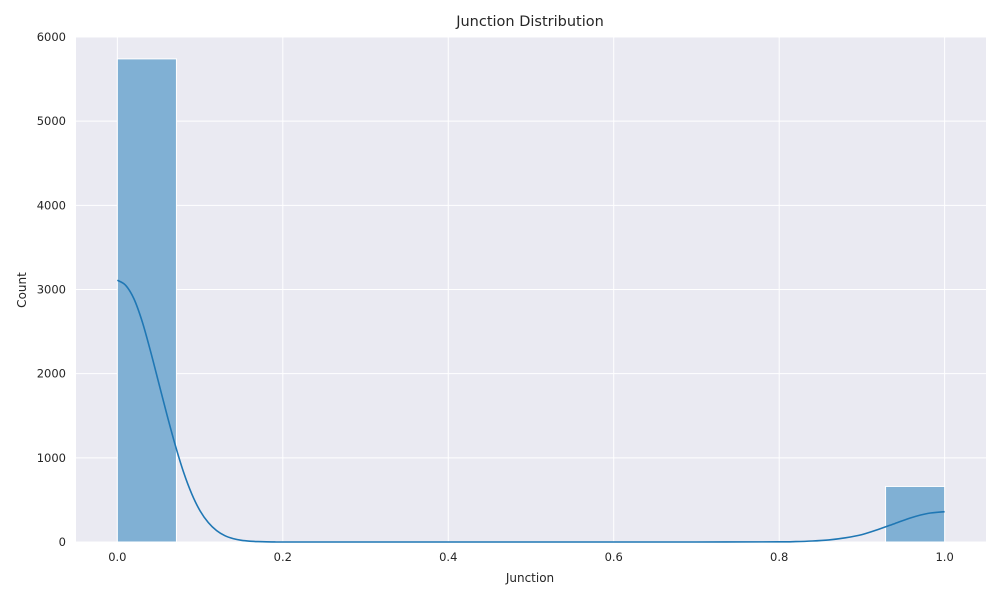  What do you see at coordinates (22, 290) in the screenshot?
I see `y-axis-label: Count` at bounding box center [22, 290].